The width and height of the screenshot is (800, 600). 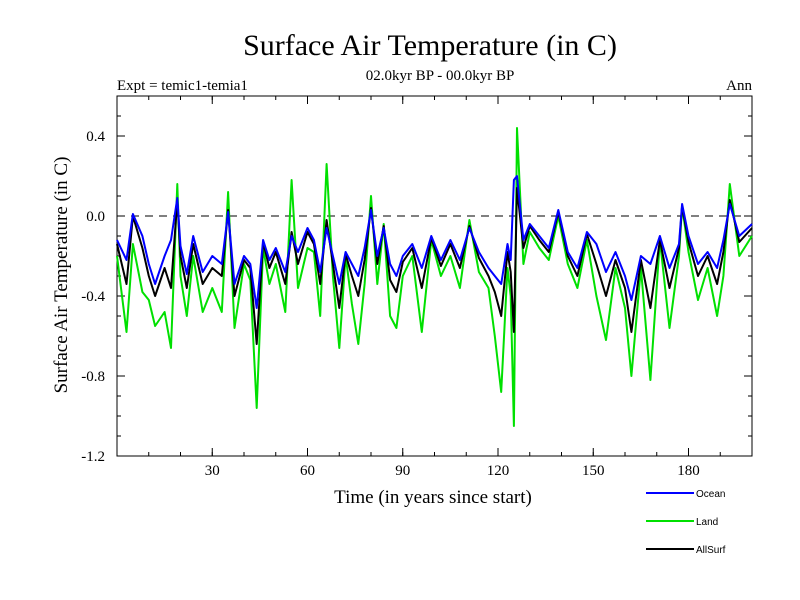 I want to click on season-label: Ann, so click(x=739, y=86).